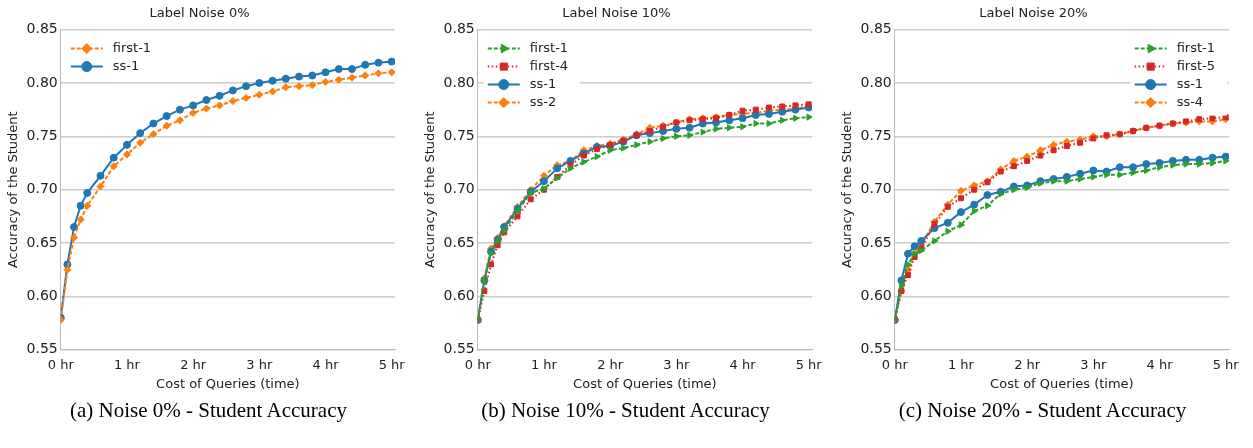  What do you see at coordinates (616, 13) in the screenshot?
I see `chart-title: Label Noise 10%` at bounding box center [616, 13].